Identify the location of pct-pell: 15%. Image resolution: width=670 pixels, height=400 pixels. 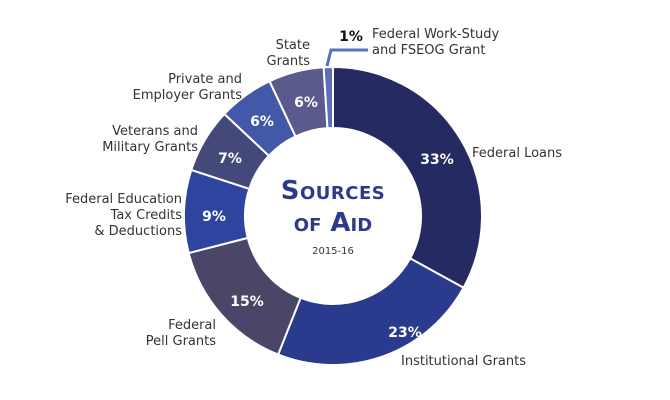
(247, 302).